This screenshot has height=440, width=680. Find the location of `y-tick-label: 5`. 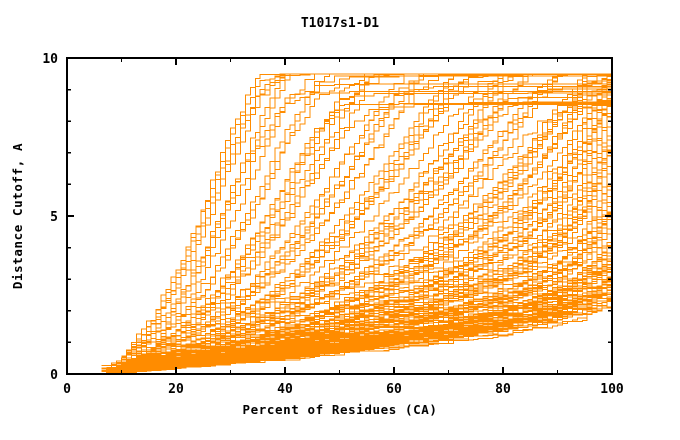

y-tick-label: 5 is located at coordinates (54, 217).